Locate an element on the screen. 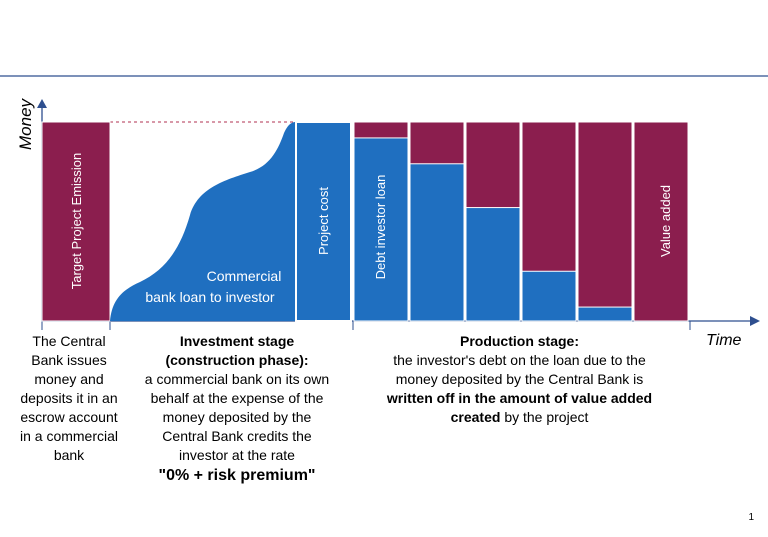 Image resolution: width=768 pixels, height=537 pixels. project-cost-label: Project cost is located at coordinates (323, 221).